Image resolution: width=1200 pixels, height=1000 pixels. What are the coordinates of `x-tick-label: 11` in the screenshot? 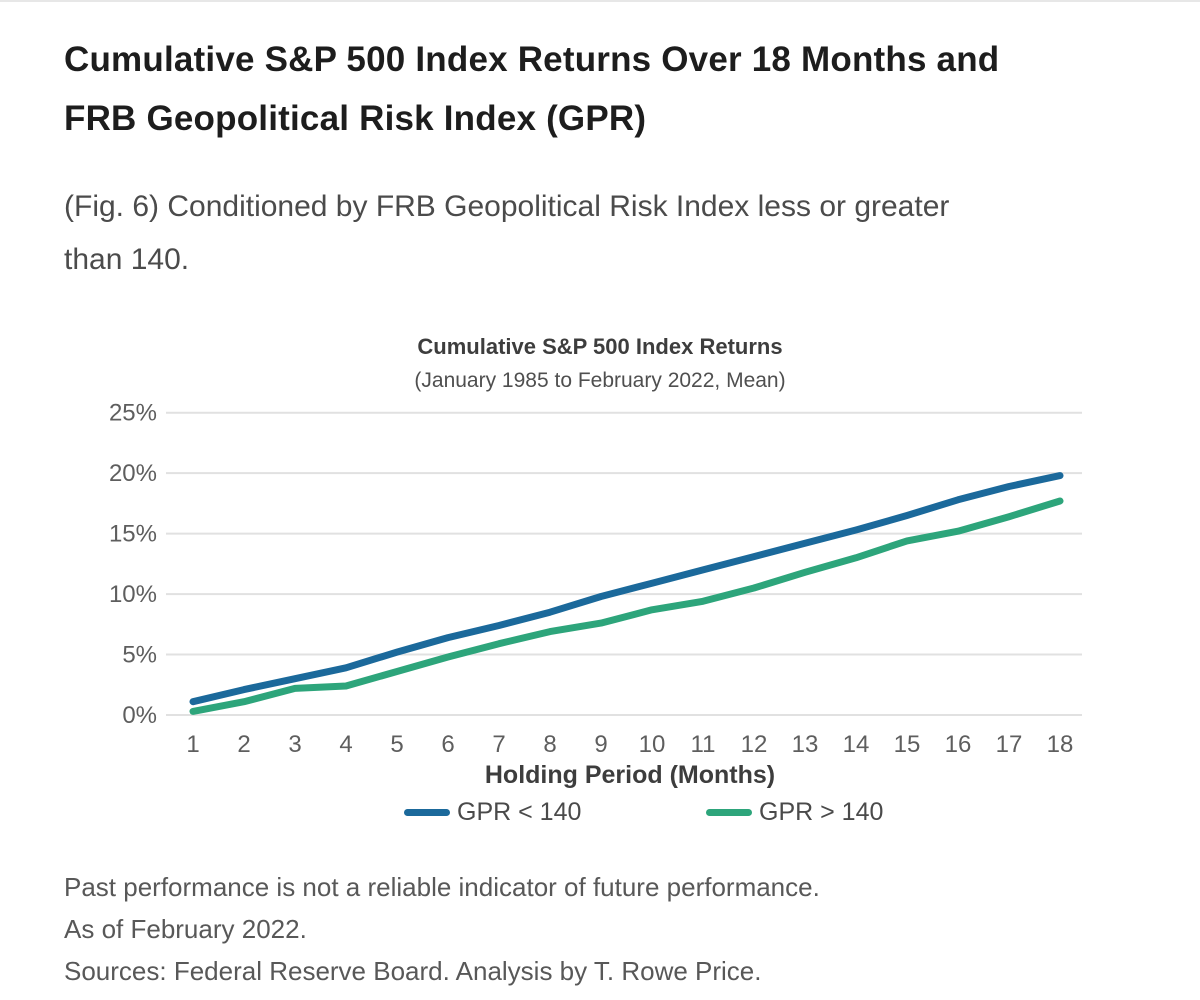 It's located at (703, 744).